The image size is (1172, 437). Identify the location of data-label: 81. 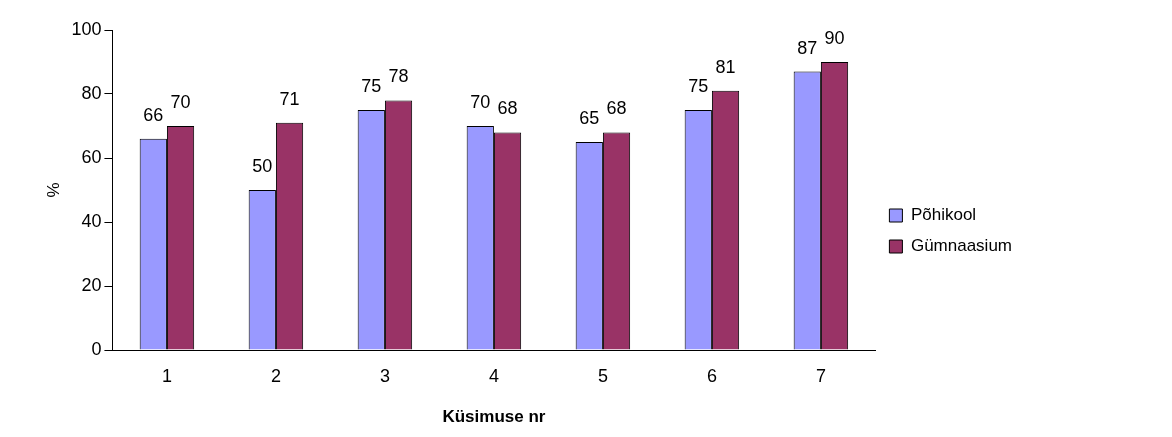
(725, 66).